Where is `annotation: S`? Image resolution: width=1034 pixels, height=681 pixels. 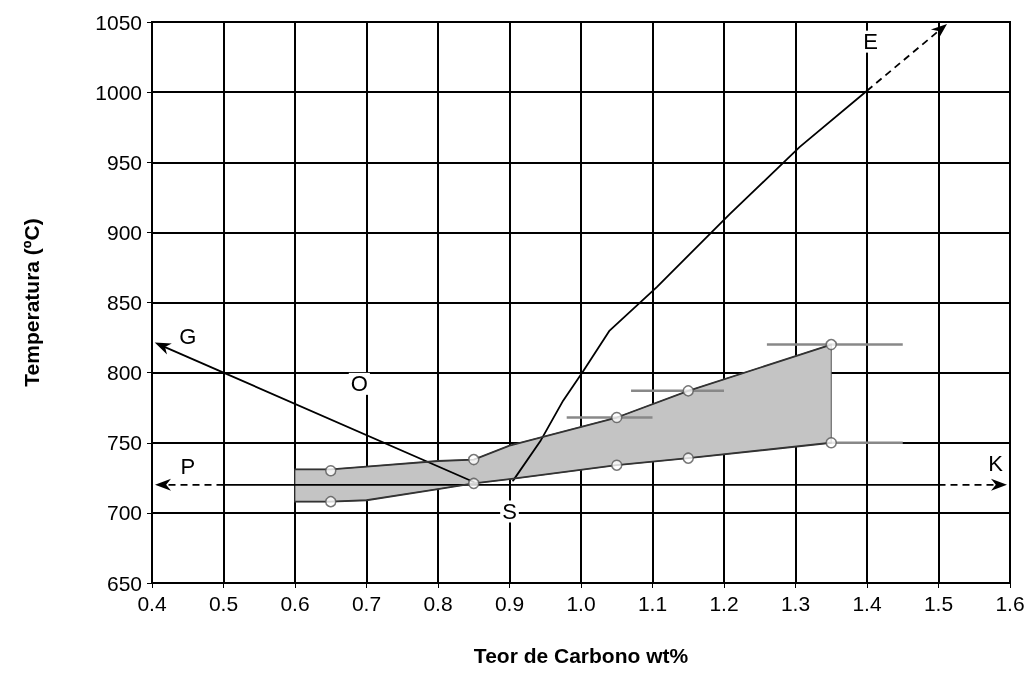 annotation: S is located at coordinates (509, 511).